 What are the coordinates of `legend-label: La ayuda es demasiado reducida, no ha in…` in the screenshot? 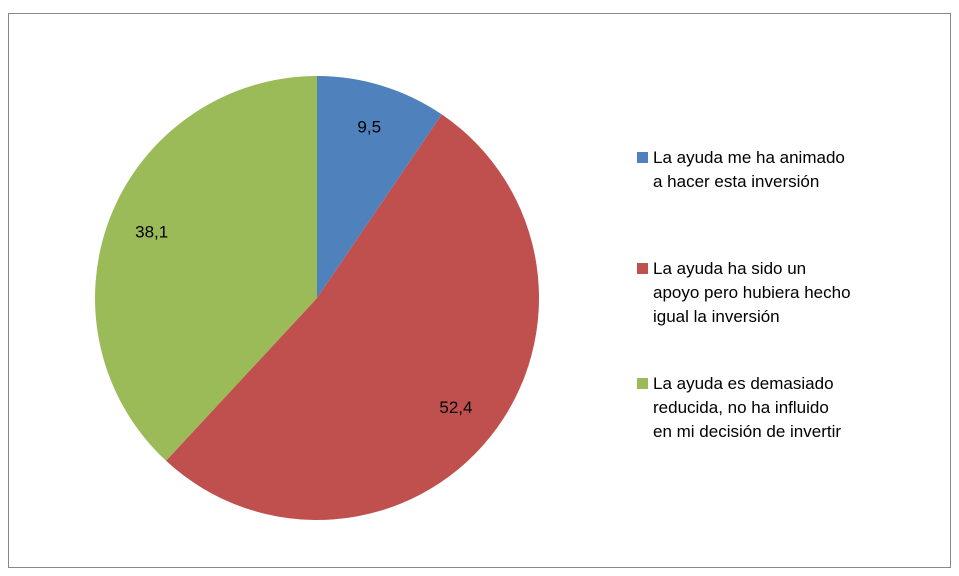 It's located at (747, 407).